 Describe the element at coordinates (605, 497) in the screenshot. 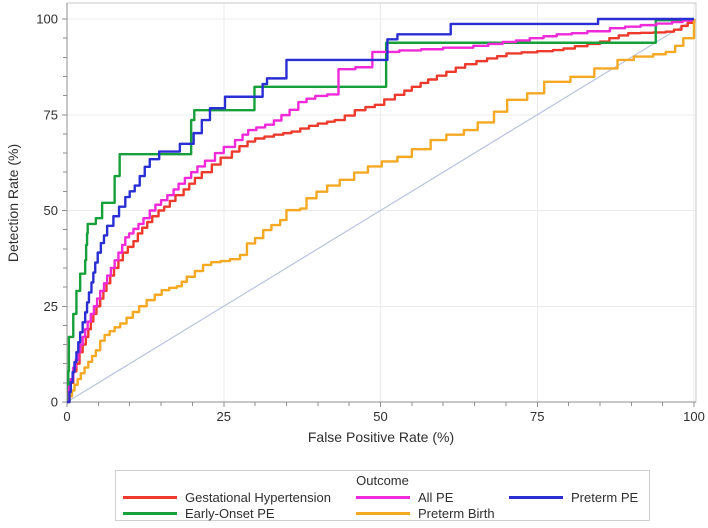

I see `legend-label-preterm-pe: Preterm PE` at that location.